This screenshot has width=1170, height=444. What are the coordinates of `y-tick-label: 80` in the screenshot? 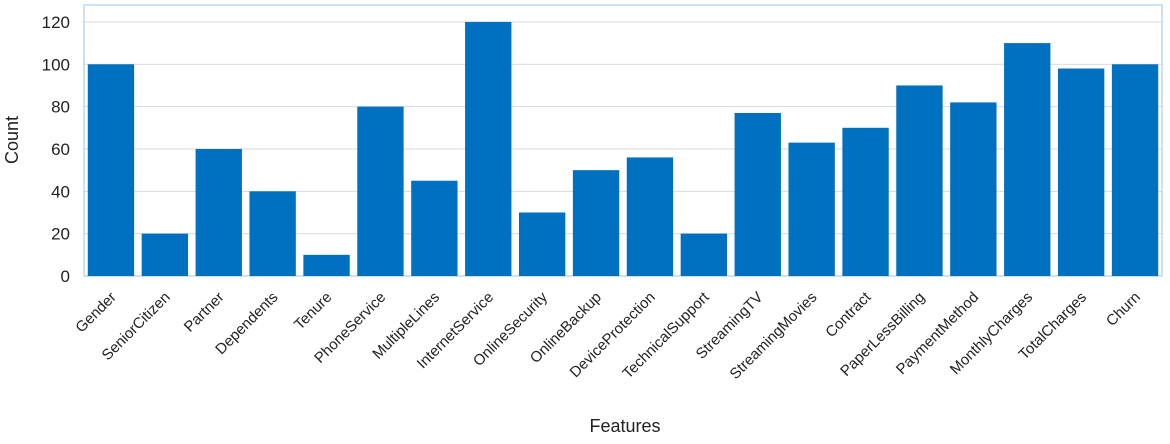 It's located at (60, 107).